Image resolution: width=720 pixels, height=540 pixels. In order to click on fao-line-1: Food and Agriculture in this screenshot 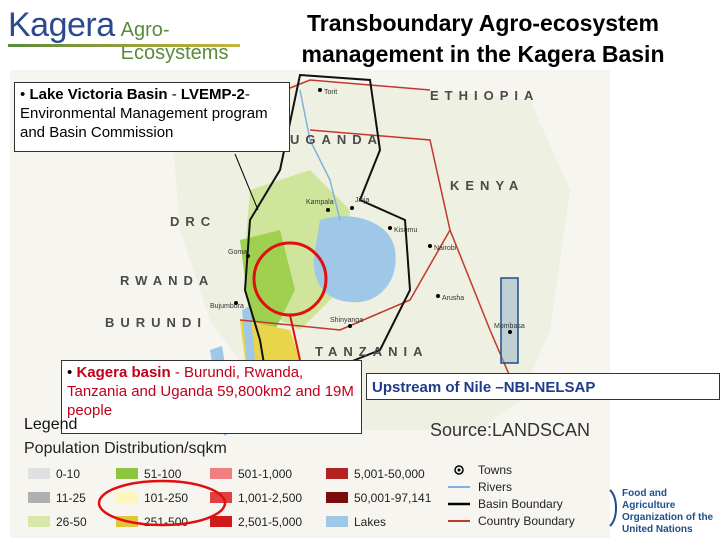, I will do `click(649, 499)`.